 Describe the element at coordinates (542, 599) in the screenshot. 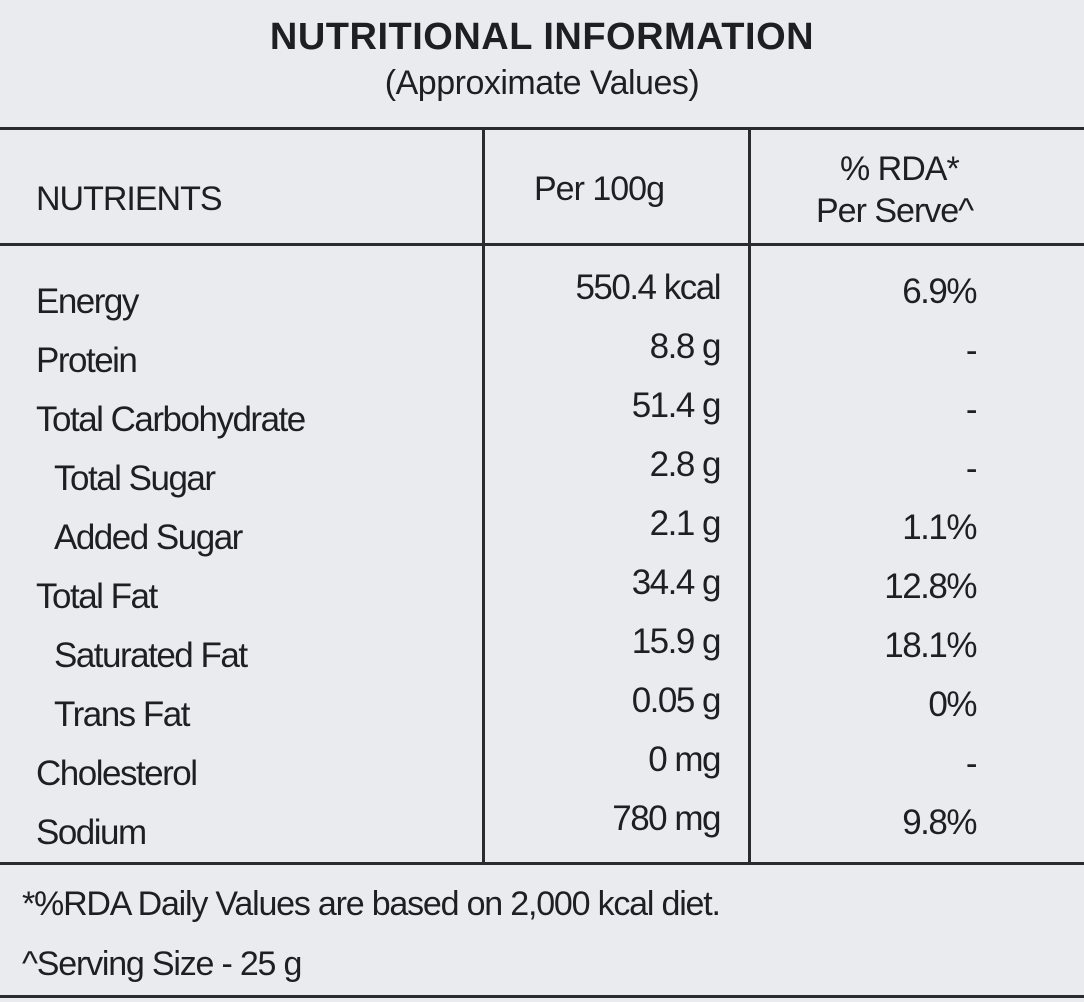

I see `table-row: Total Fat 34.4 g 12.8%` at that location.